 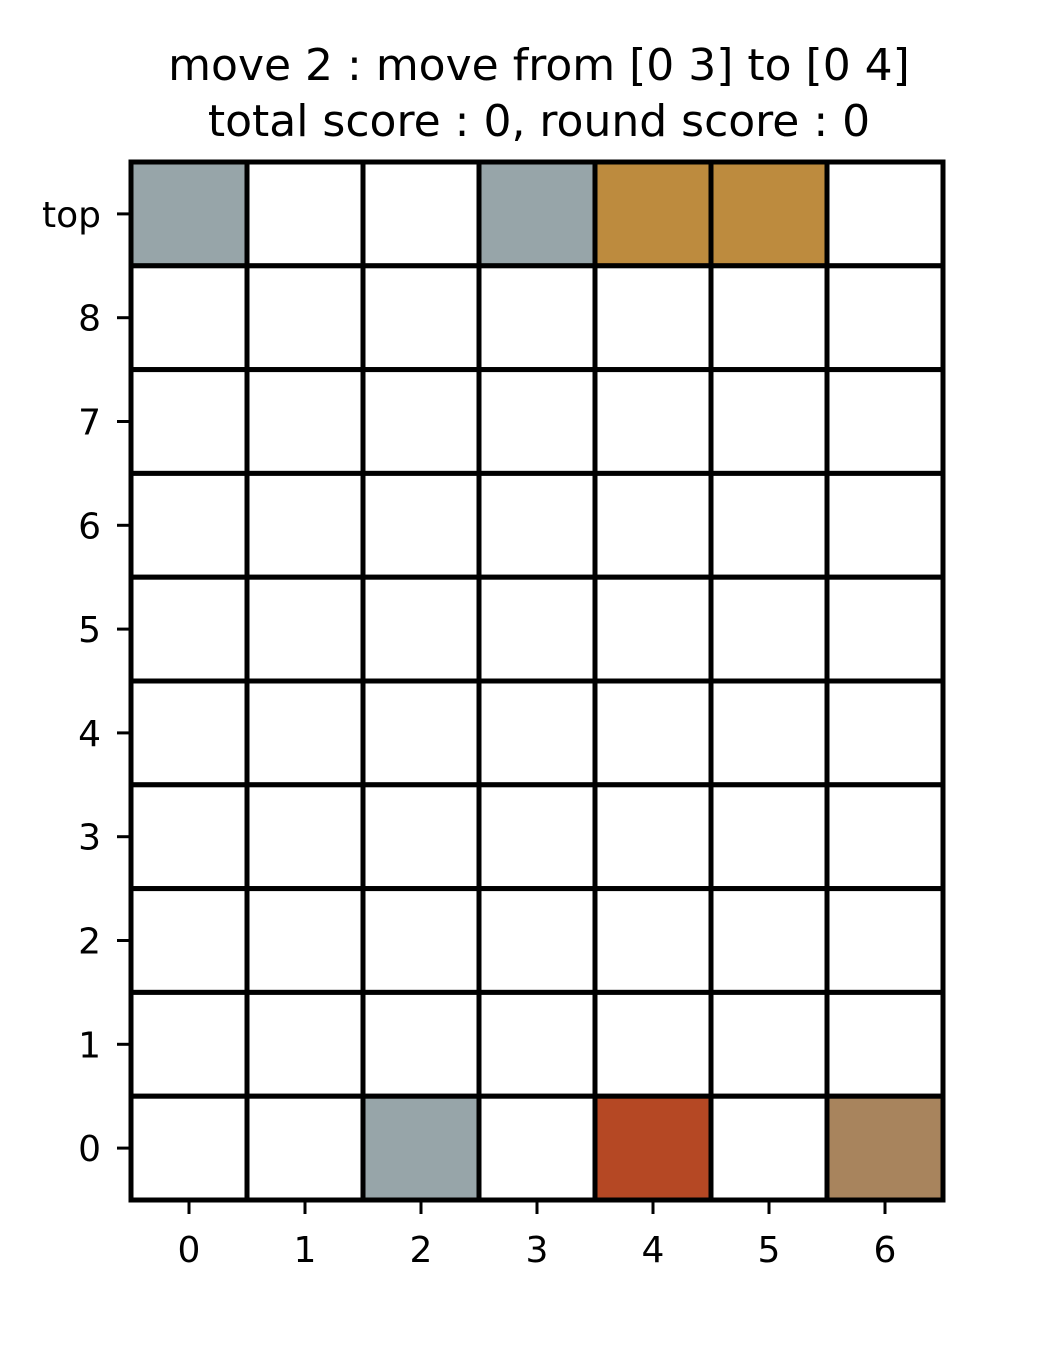 What do you see at coordinates (305, 1250) in the screenshot?
I see `x-tick-label: 1` at bounding box center [305, 1250].